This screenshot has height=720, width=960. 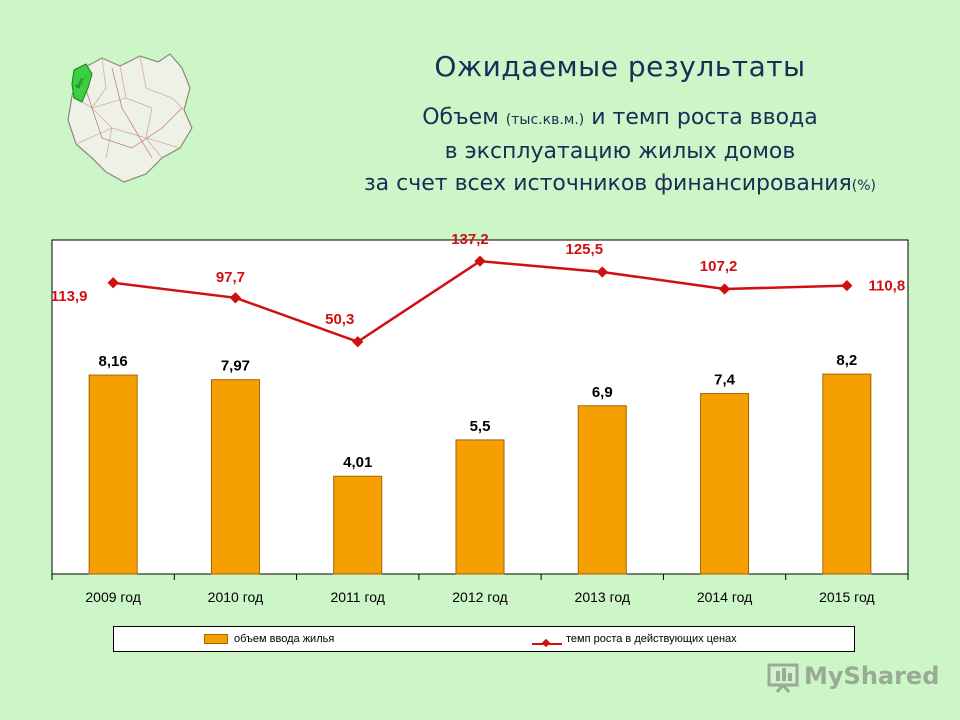 I want to click on x-tick-label: 2013 год, so click(x=602, y=597).